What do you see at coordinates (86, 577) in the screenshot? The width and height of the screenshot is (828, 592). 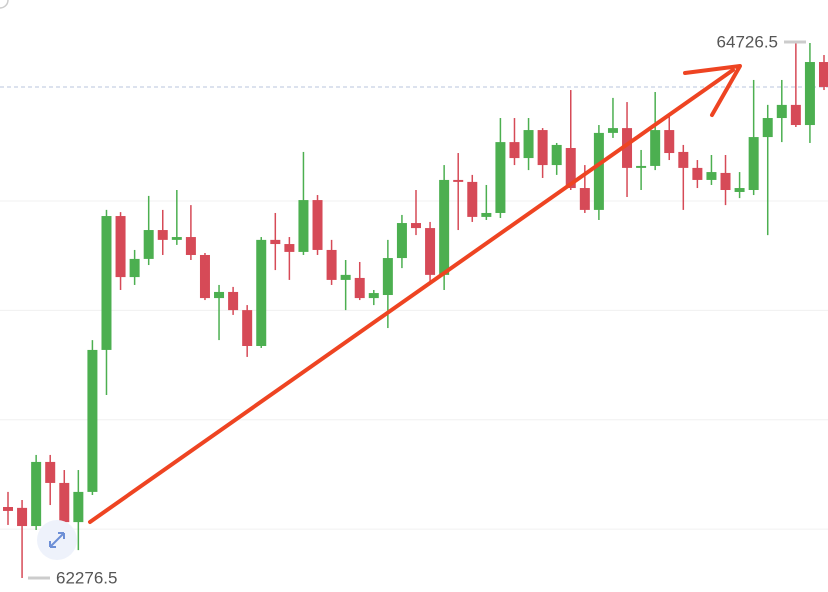 I see `low-label: 62276.5` at bounding box center [86, 577].